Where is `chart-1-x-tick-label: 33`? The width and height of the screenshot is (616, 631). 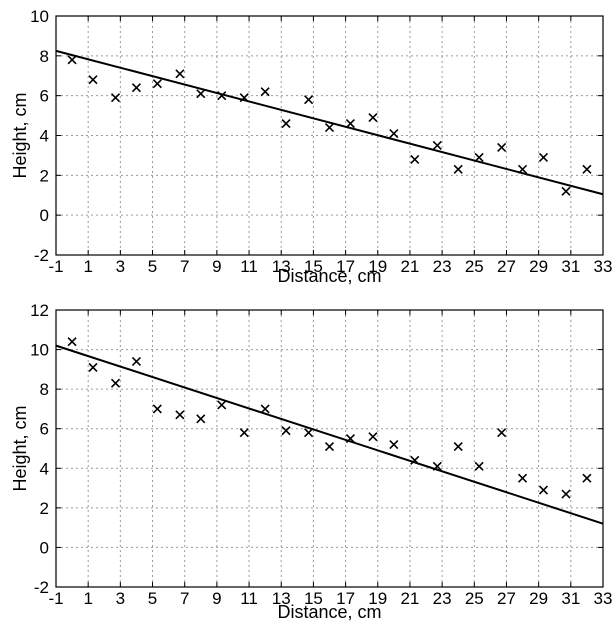 chart-1-x-tick-label: 33 is located at coordinates (603, 598).